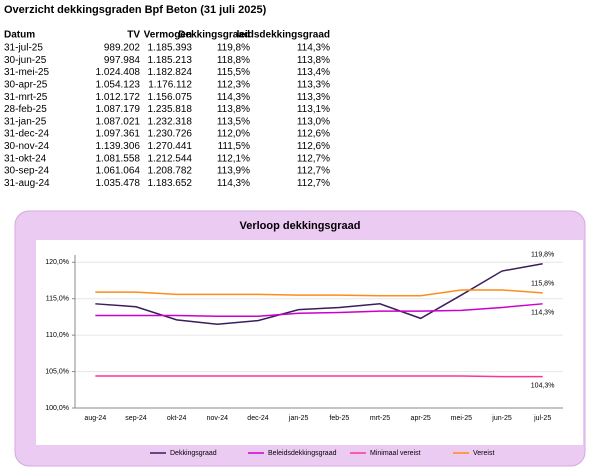 This screenshot has height=471, width=600. I want to click on x-tick-label: feb-25, so click(339, 418).